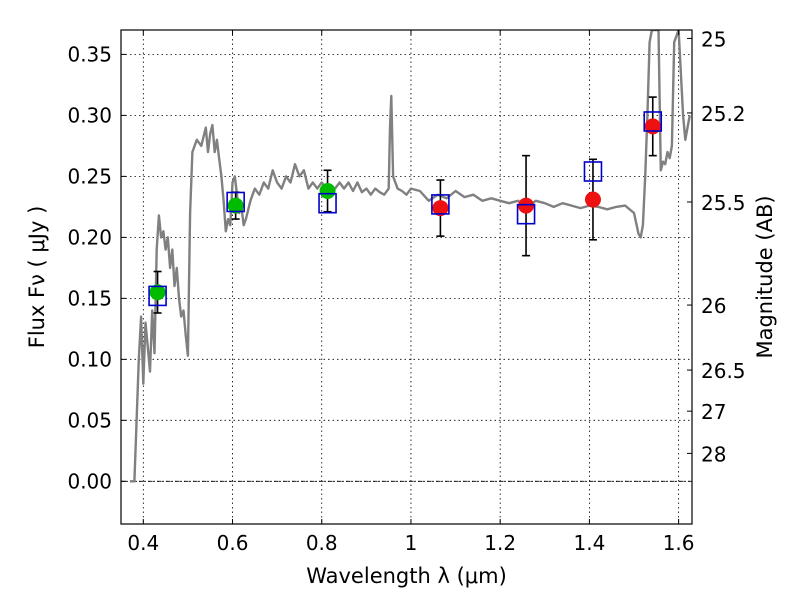 This screenshot has height=600, width=800. I want to click on magnitude-tick-label: 25, so click(713, 39).